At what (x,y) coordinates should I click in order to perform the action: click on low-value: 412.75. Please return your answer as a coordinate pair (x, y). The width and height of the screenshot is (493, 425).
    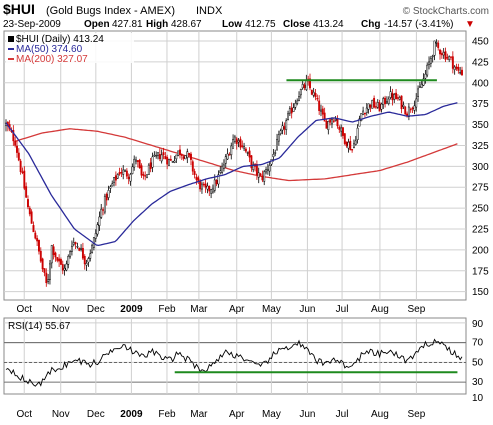
    Looking at the image, I should click on (260, 24).